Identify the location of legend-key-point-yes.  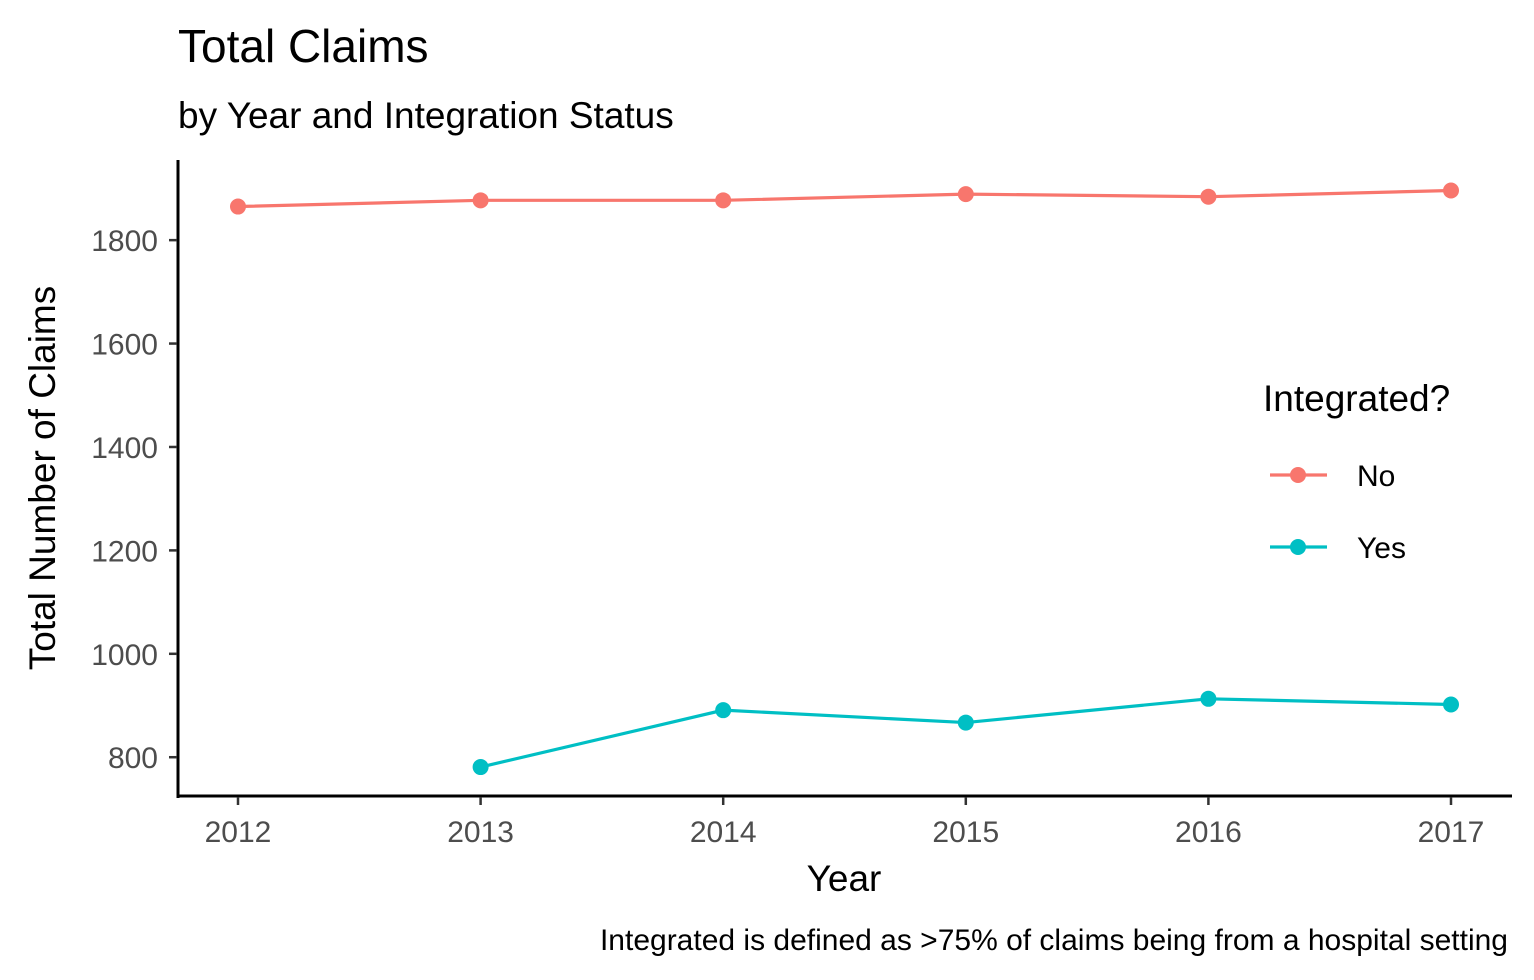
(1298, 547).